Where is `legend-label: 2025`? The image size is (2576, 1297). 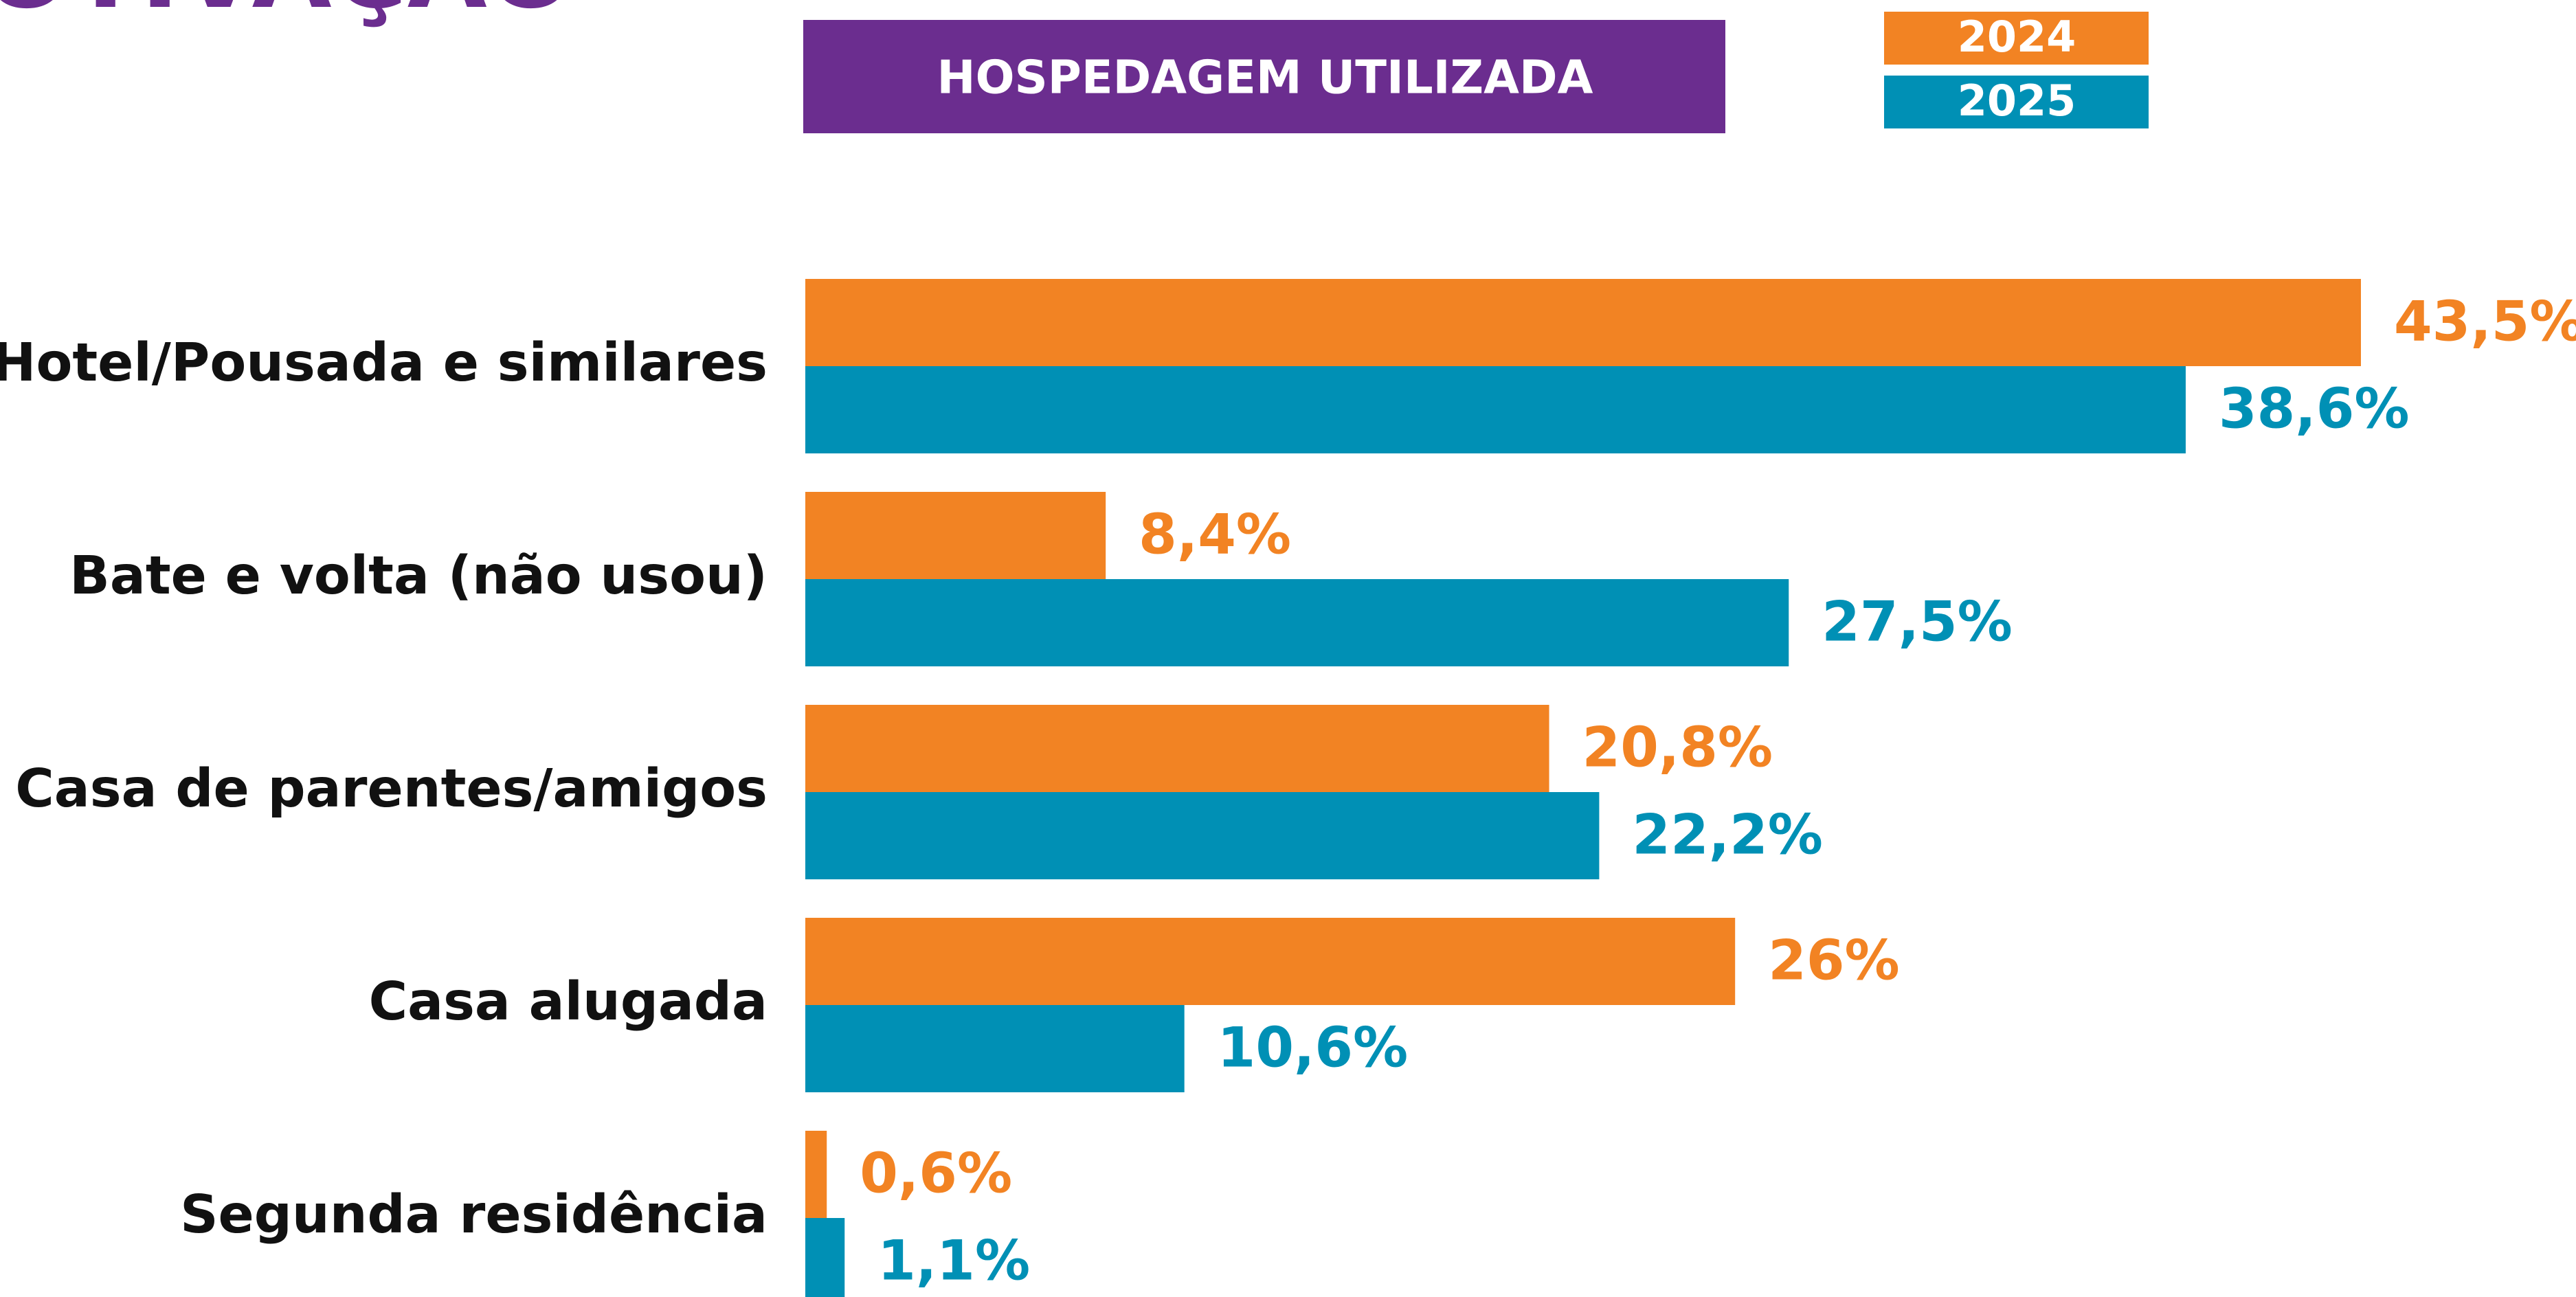
legend-label: 2025 is located at coordinates (2017, 101).